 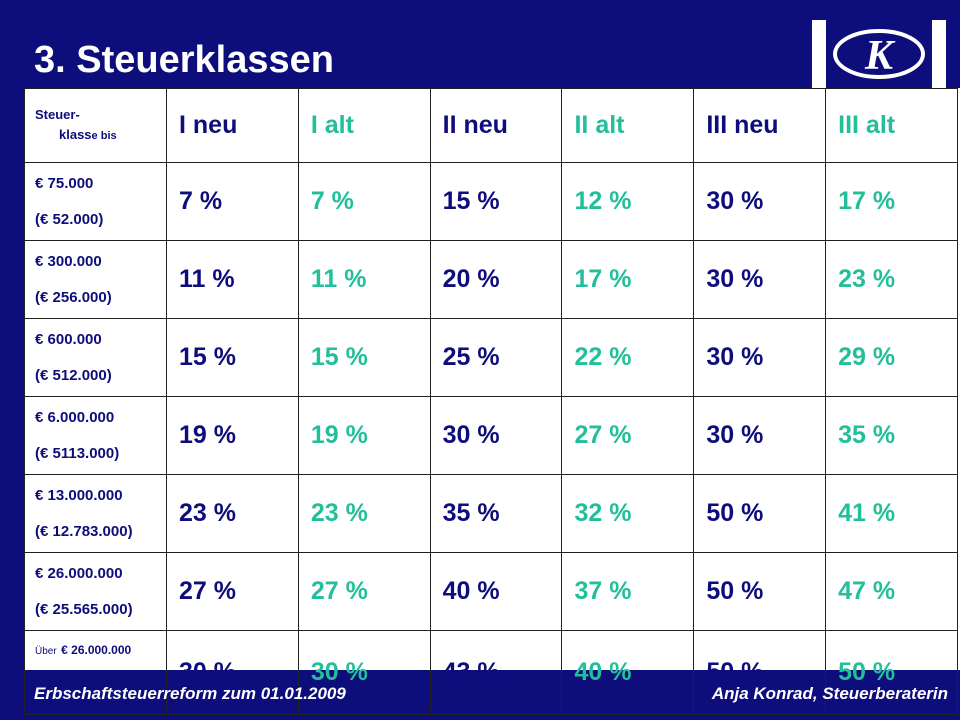 I want to click on rate-ii-alt: 17 %, so click(x=628, y=279).